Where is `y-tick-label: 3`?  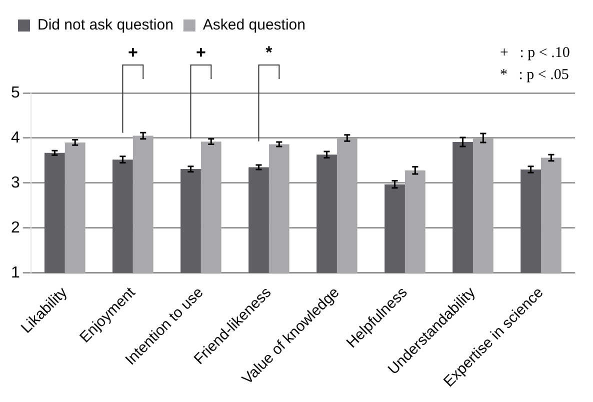 y-tick-label: 3 is located at coordinates (15, 183).